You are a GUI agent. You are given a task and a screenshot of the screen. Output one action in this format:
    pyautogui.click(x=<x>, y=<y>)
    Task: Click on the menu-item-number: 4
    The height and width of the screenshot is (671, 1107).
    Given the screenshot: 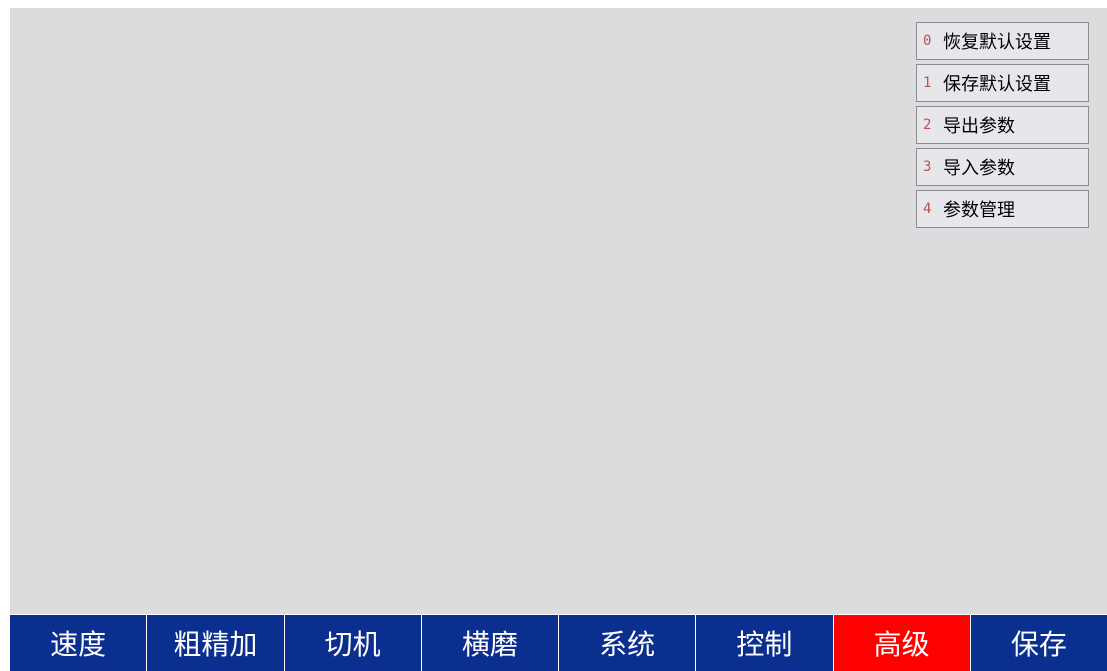 What is the action you would take?
    pyautogui.click(x=927, y=209)
    